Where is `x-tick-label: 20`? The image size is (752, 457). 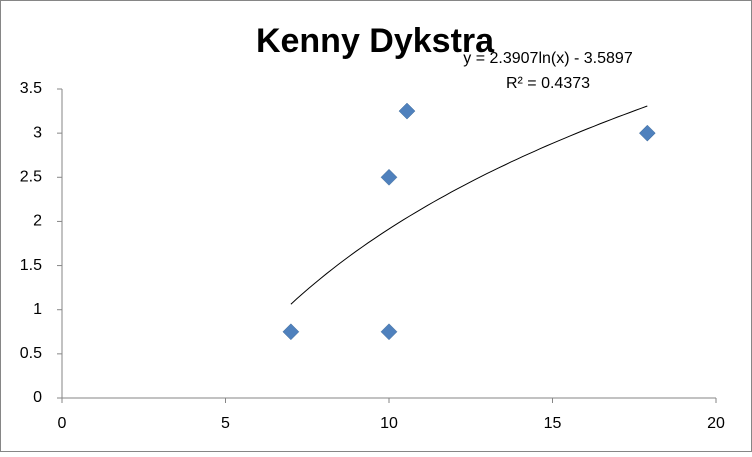 x-tick-label: 20 is located at coordinates (716, 423).